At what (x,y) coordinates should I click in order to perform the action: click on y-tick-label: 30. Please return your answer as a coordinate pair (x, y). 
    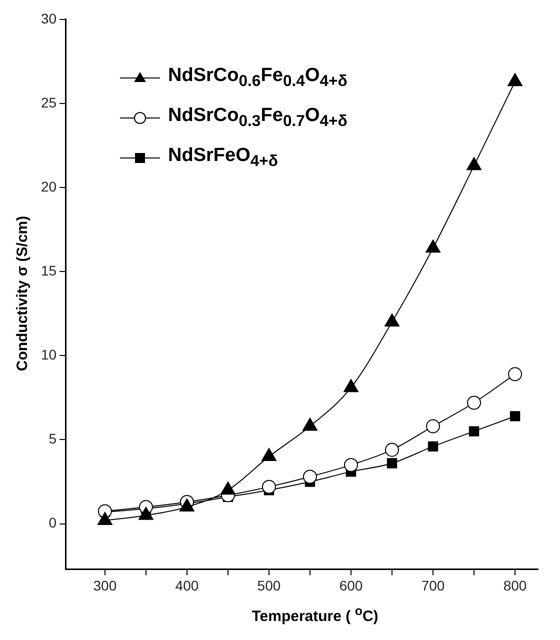
    Looking at the image, I should click on (48, 18).